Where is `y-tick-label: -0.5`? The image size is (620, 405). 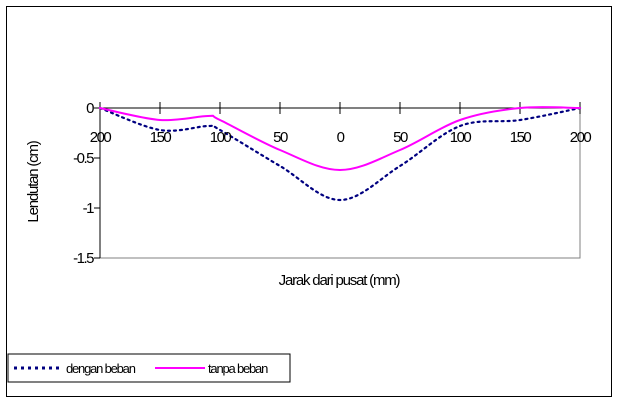 y-tick-label: -0.5 is located at coordinates (83, 158).